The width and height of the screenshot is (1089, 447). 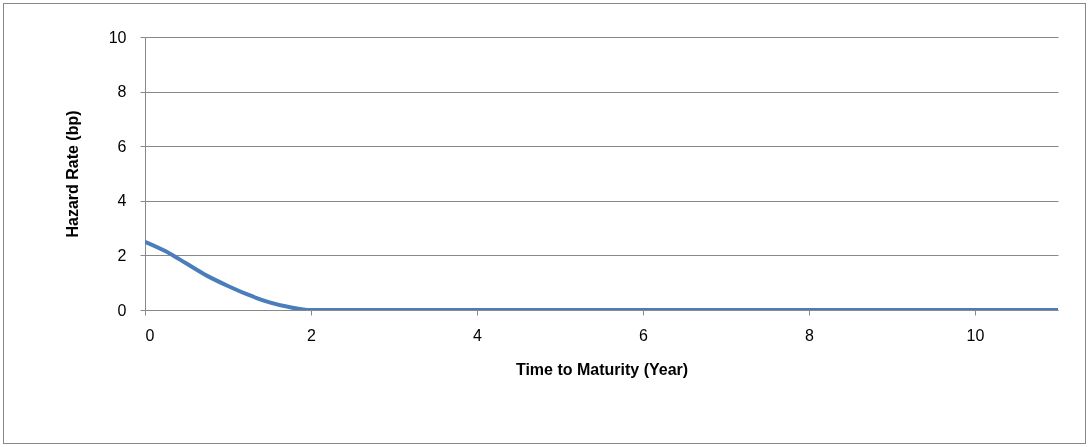 What do you see at coordinates (122, 310) in the screenshot?
I see `y-tick-label: 0` at bounding box center [122, 310].